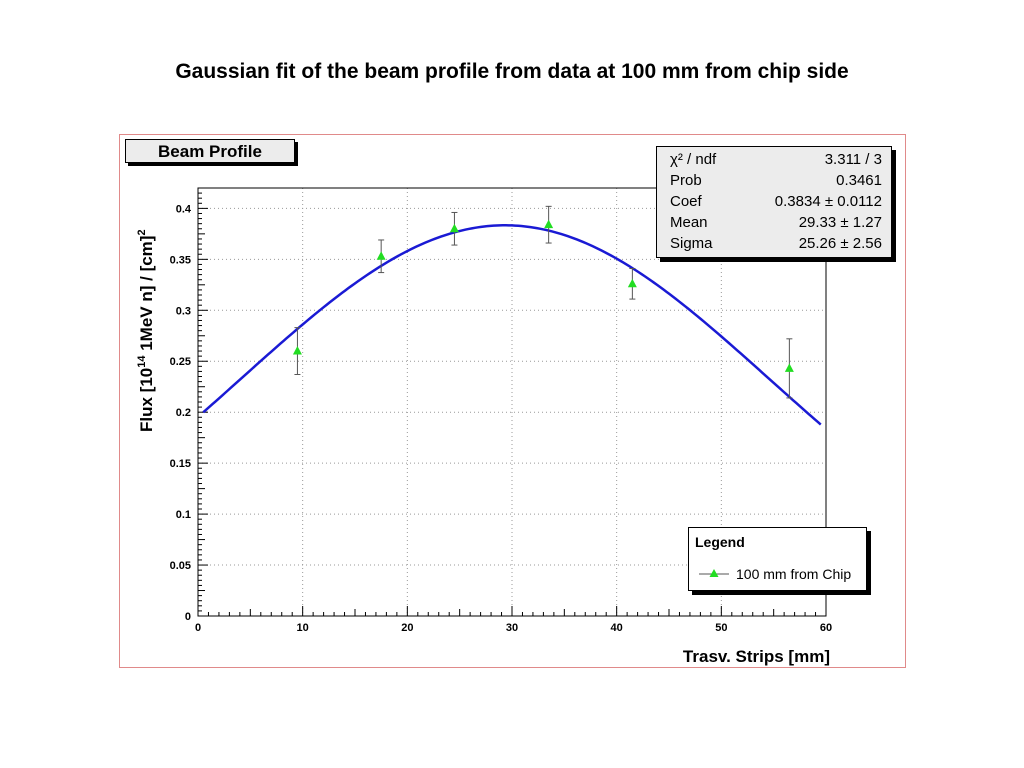  What do you see at coordinates (183, 311) in the screenshot?
I see `y-tick-label: 0.3` at bounding box center [183, 311].